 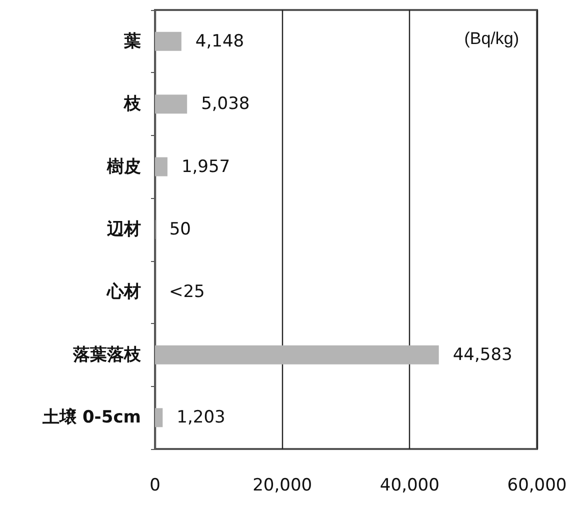 I want to click on data-label: 5,038, so click(x=225, y=104).